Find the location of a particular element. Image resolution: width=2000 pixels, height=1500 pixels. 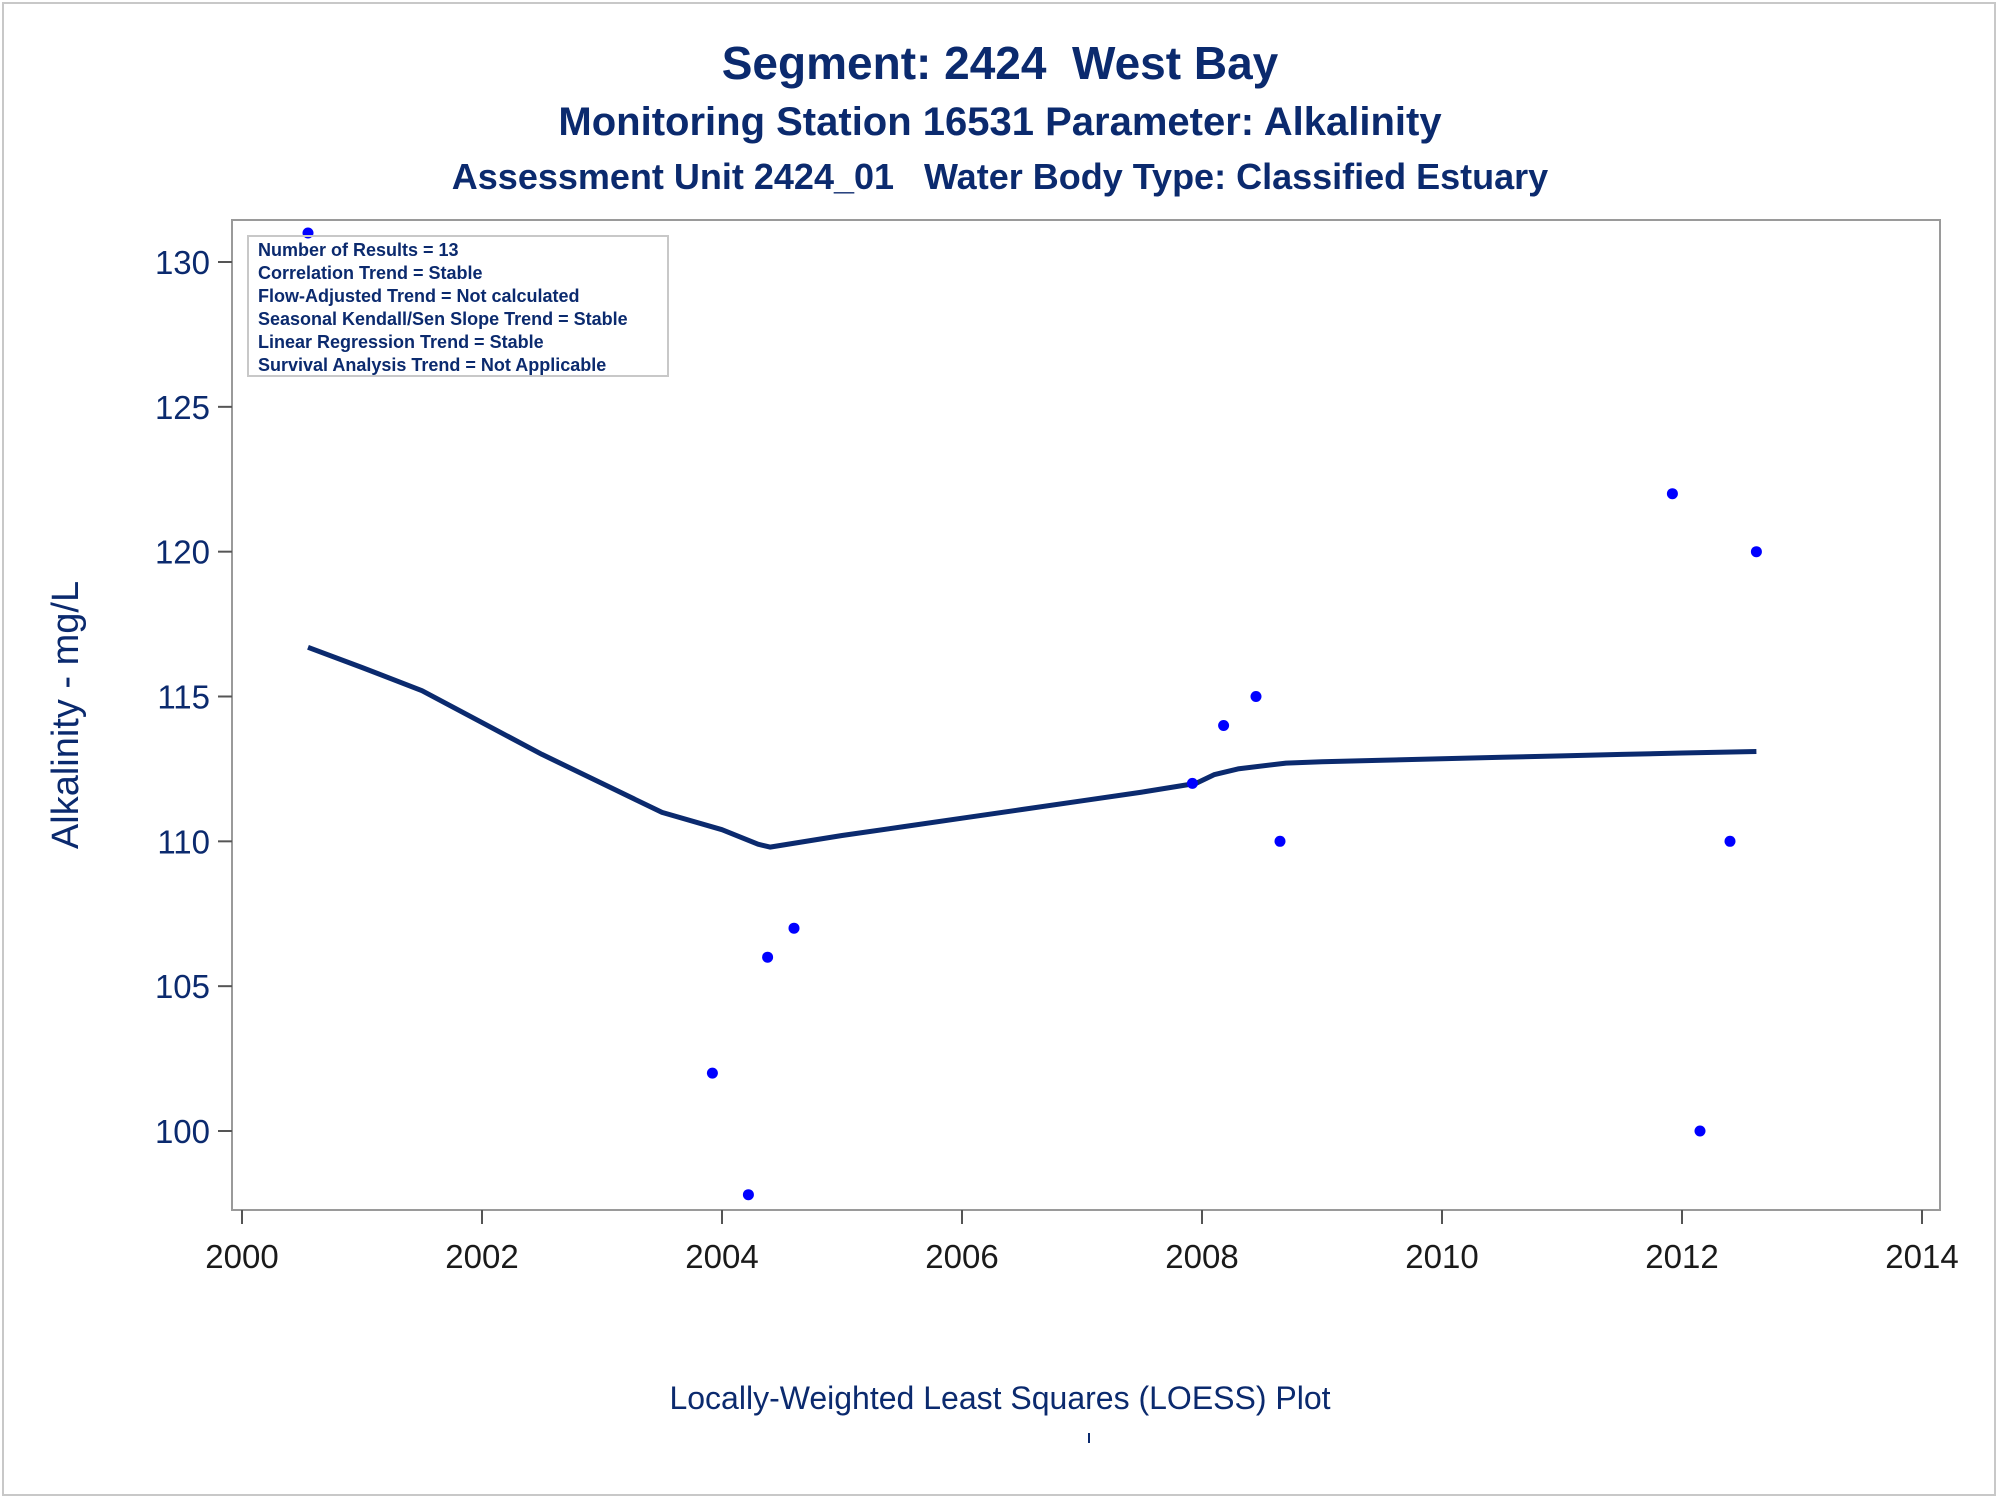

y-tick-label: 130 is located at coordinates (182, 262).